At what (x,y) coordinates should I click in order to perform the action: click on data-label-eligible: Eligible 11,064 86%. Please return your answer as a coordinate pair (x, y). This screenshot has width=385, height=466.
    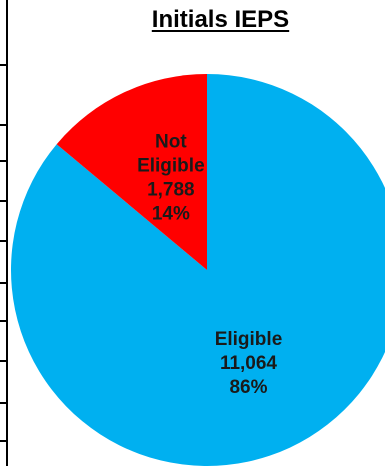
    Looking at the image, I should click on (249, 363).